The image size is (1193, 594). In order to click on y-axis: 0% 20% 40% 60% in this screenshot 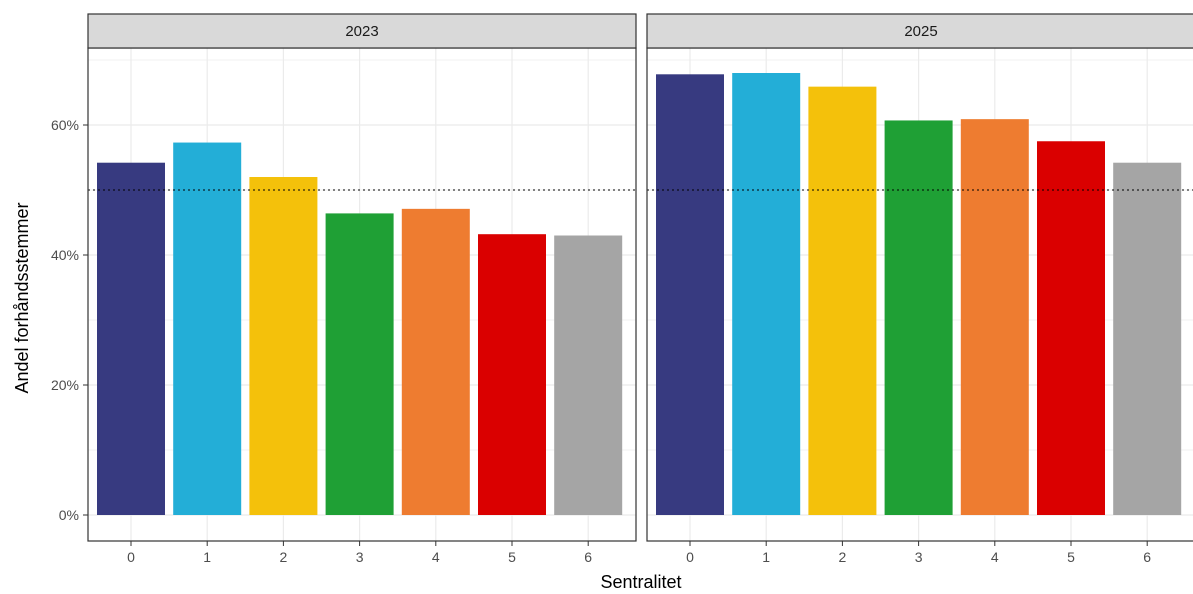, I will do `click(69, 320)`.